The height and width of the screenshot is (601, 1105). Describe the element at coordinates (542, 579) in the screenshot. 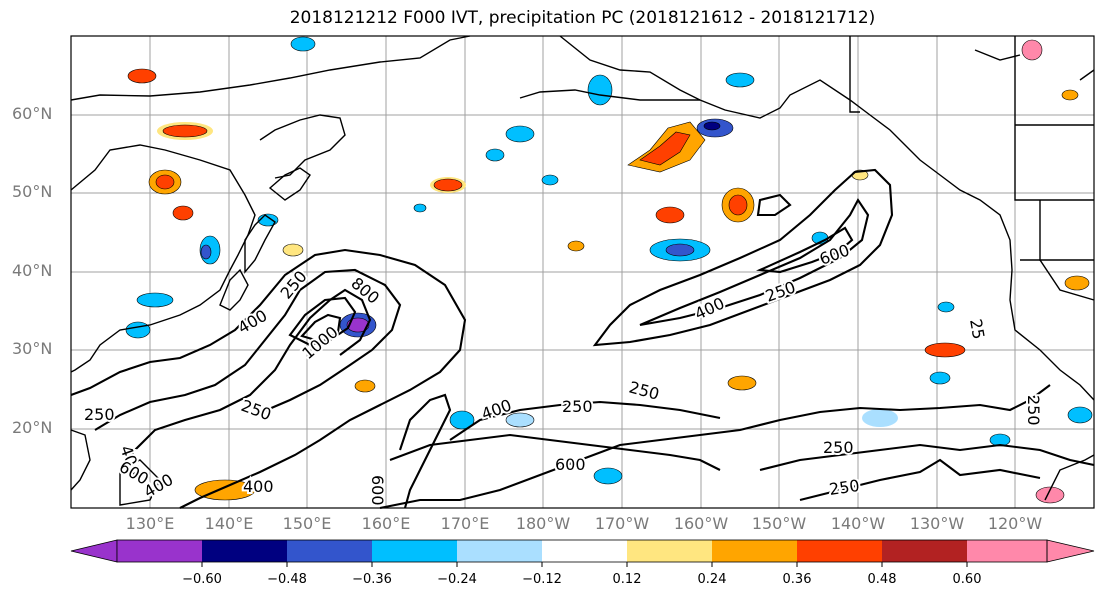

I see `colorbar-tick-label: −0.12` at that location.